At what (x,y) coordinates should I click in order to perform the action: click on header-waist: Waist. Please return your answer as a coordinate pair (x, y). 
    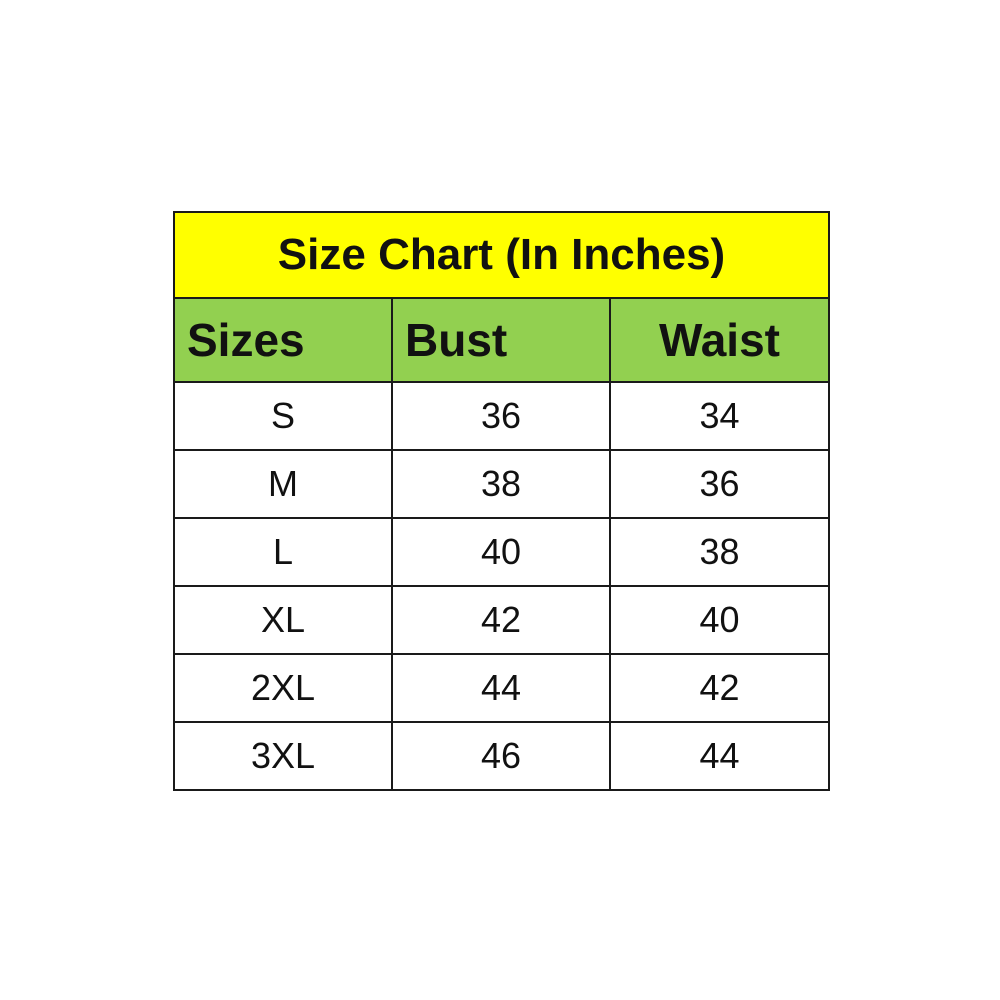
    Looking at the image, I should click on (719, 340).